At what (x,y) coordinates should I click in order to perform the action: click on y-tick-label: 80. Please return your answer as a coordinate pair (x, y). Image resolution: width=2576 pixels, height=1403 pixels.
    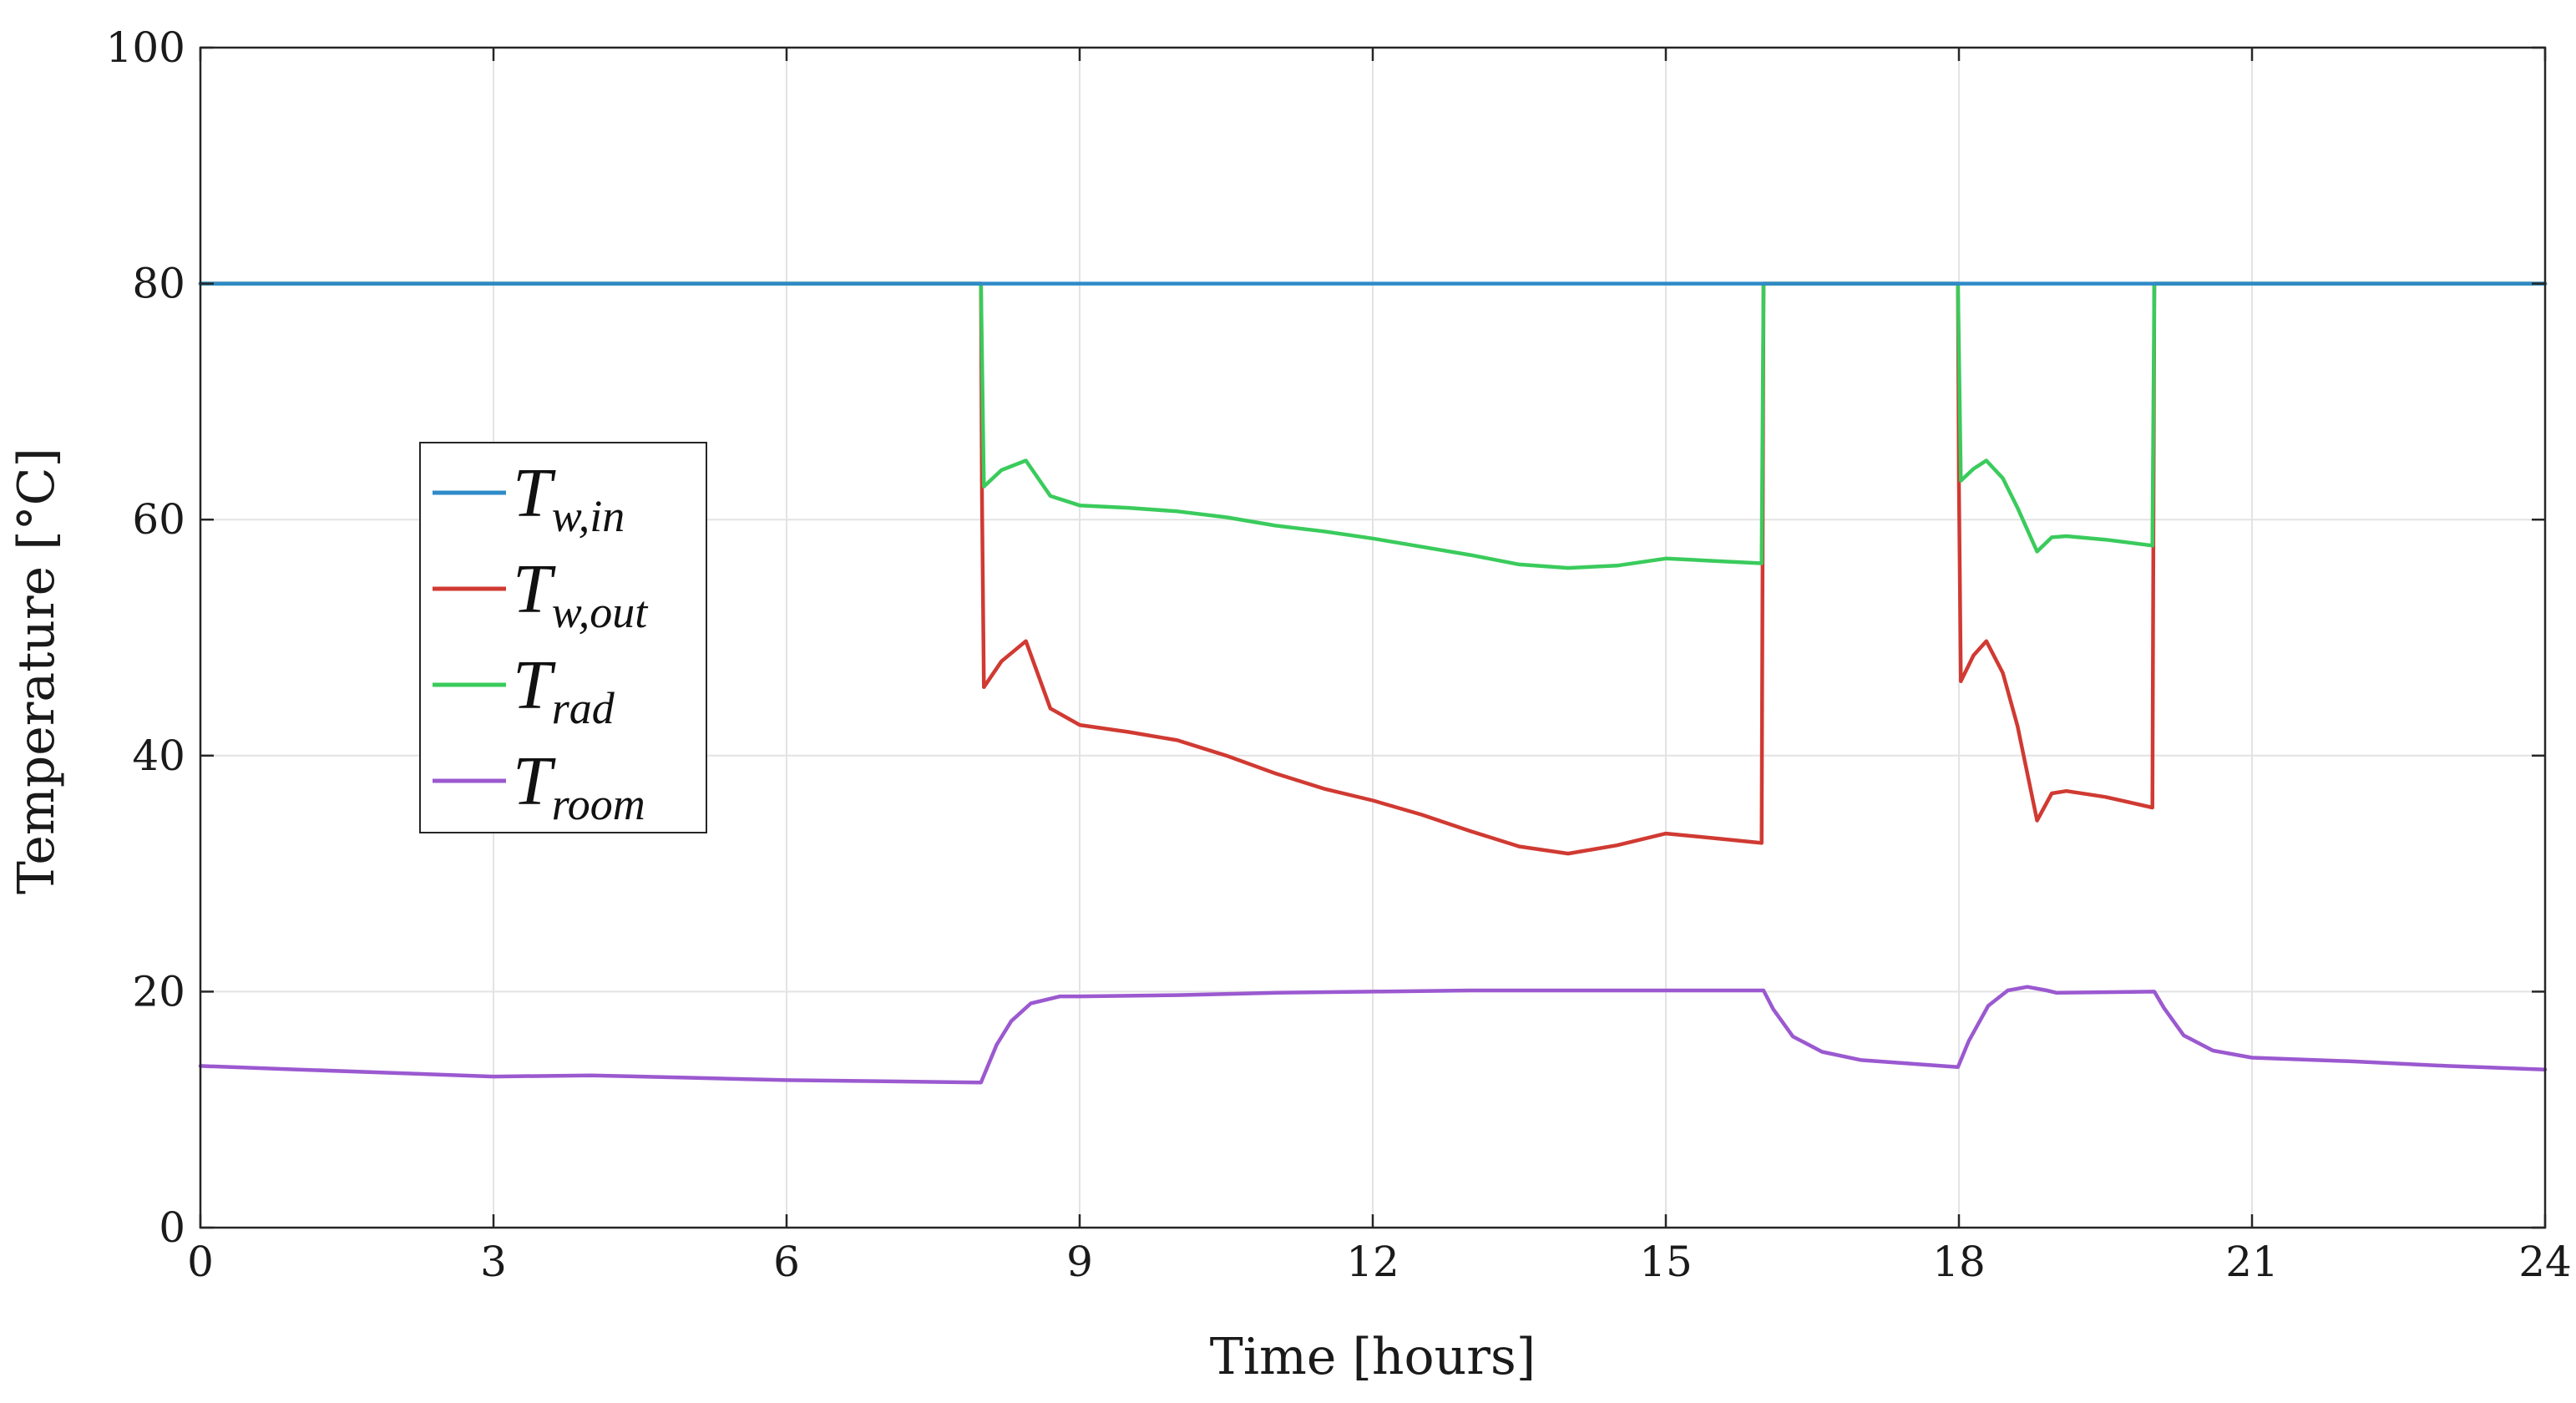
    Looking at the image, I should click on (158, 284).